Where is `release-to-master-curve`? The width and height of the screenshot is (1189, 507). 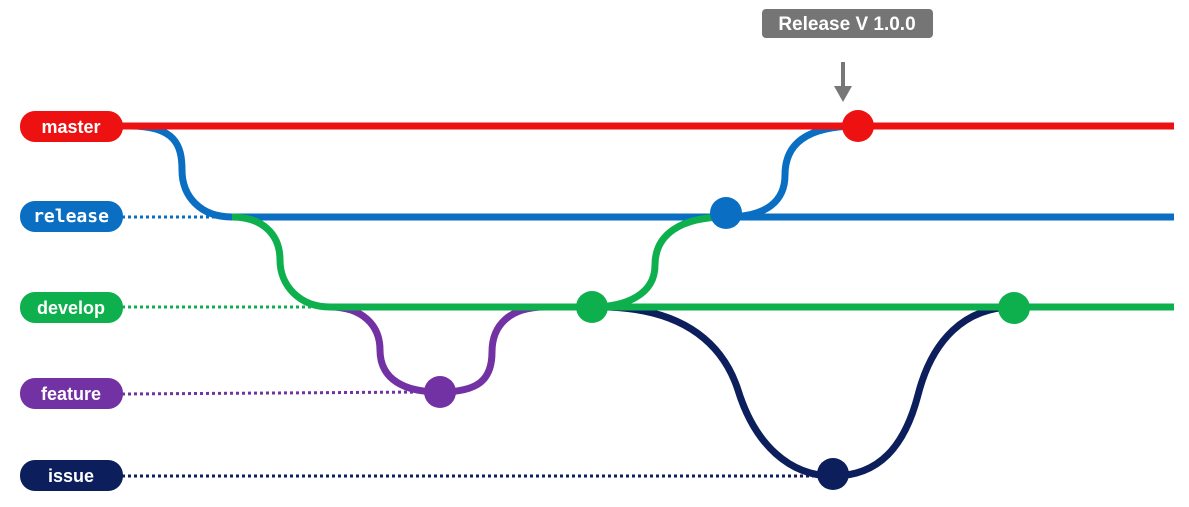 release-to-master-curve is located at coordinates (792, 171).